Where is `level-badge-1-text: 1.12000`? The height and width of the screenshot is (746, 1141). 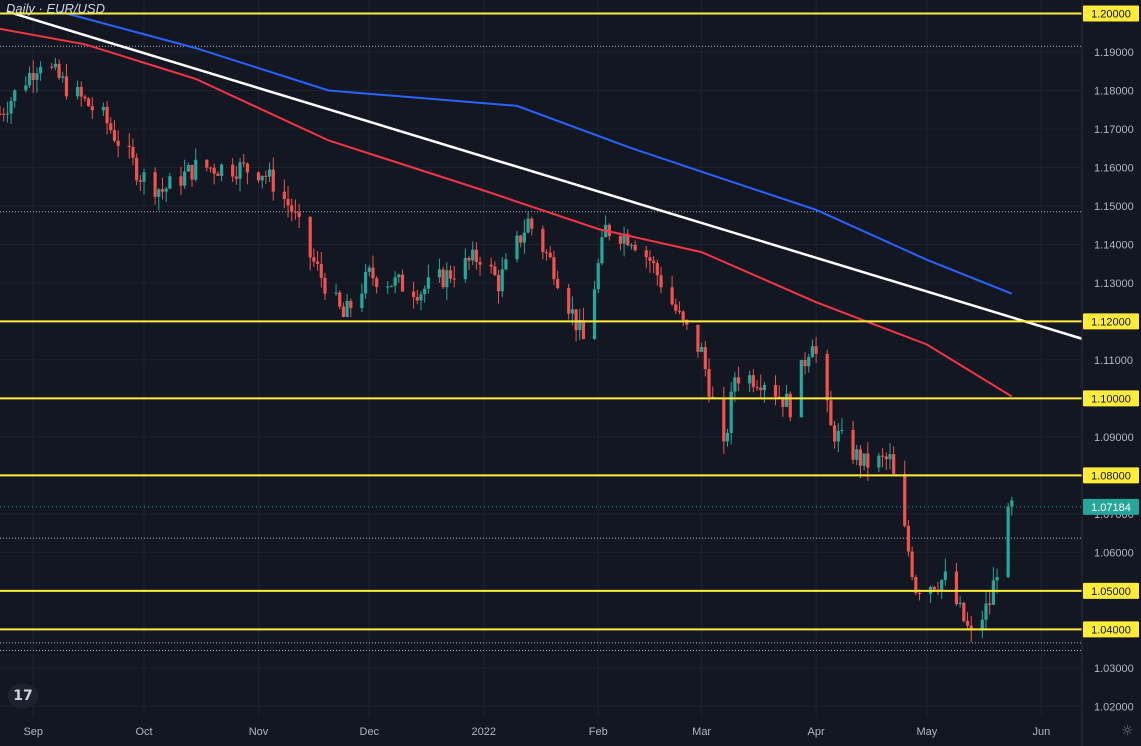
level-badge-1-text: 1.12000 is located at coordinates (1111, 322).